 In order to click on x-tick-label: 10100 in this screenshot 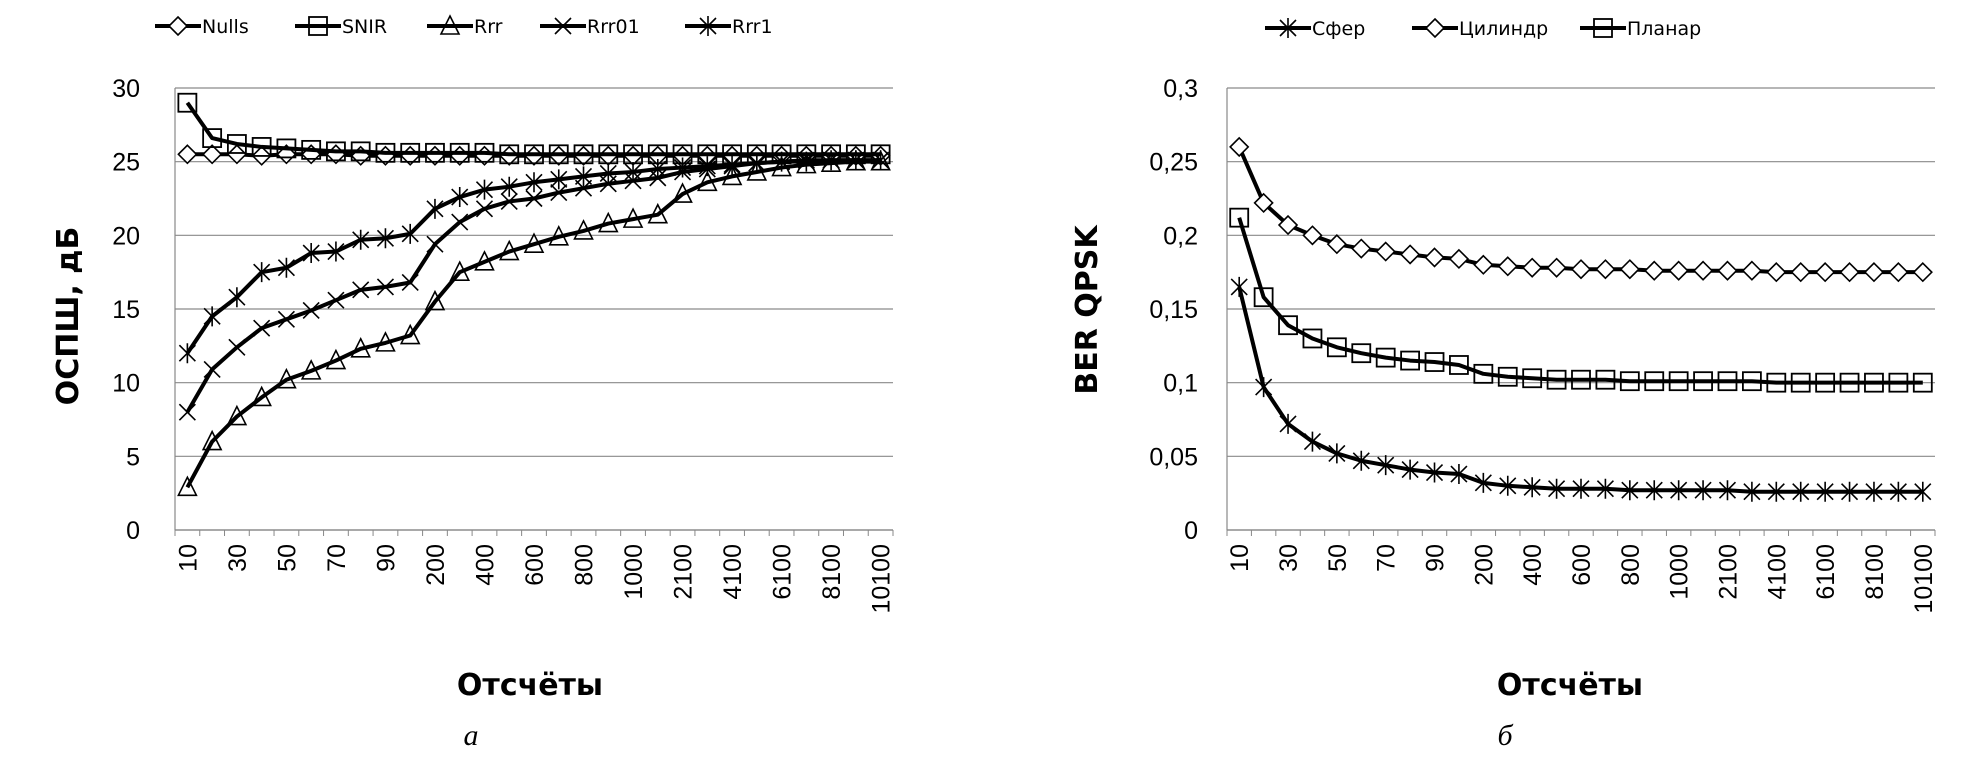, I will do `click(882, 579)`.